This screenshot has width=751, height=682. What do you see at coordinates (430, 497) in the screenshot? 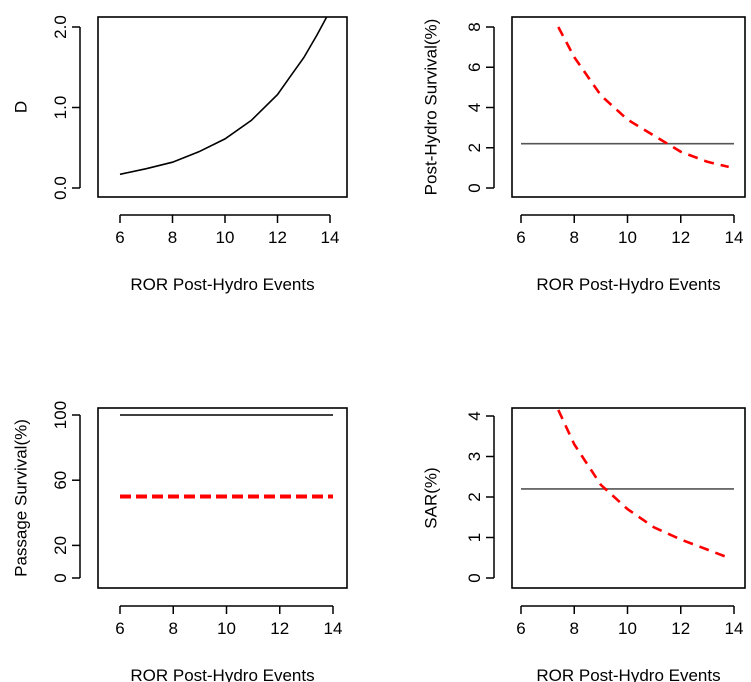
I see `y-axis-label: SAR(%)` at bounding box center [430, 497].